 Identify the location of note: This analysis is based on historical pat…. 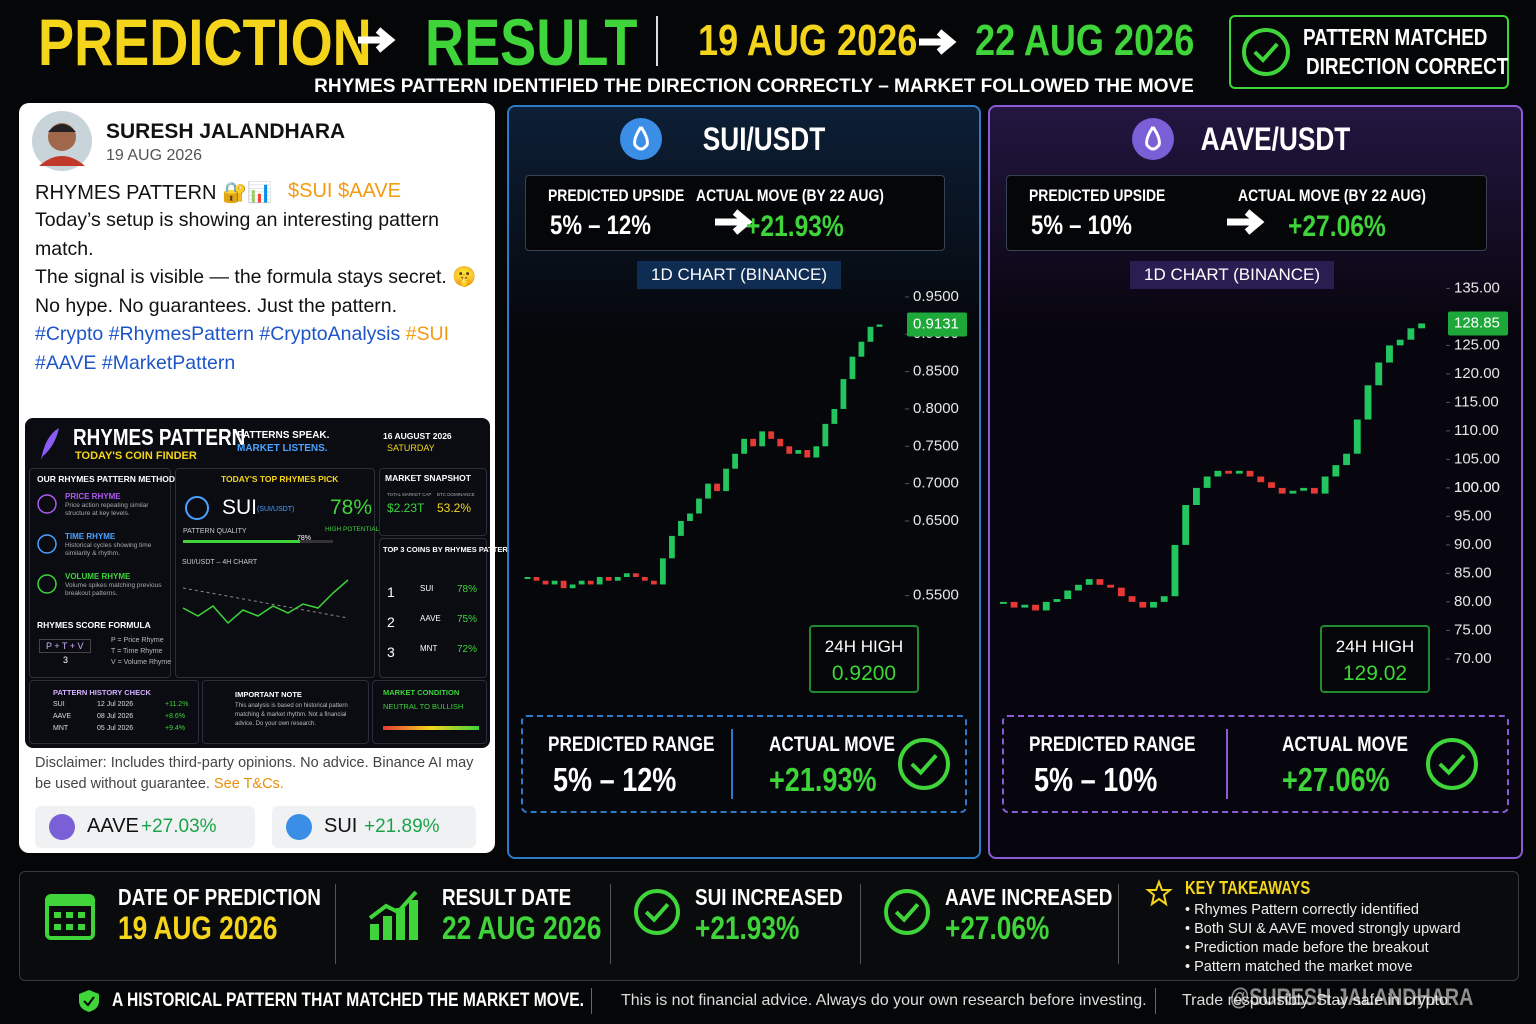
(291, 715).